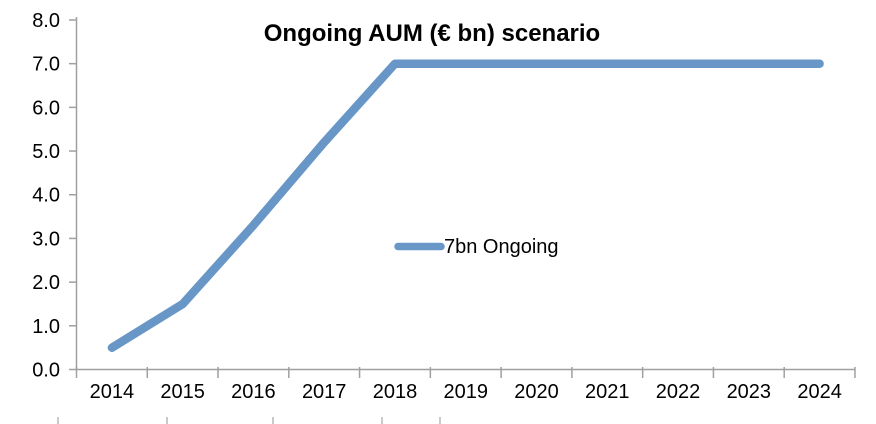 This screenshot has width=876, height=424. I want to click on y-axis: 0.0 1.0 2.0 3.0 4.0 5.0 6.0 7.0 8.0, so click(55, 196).